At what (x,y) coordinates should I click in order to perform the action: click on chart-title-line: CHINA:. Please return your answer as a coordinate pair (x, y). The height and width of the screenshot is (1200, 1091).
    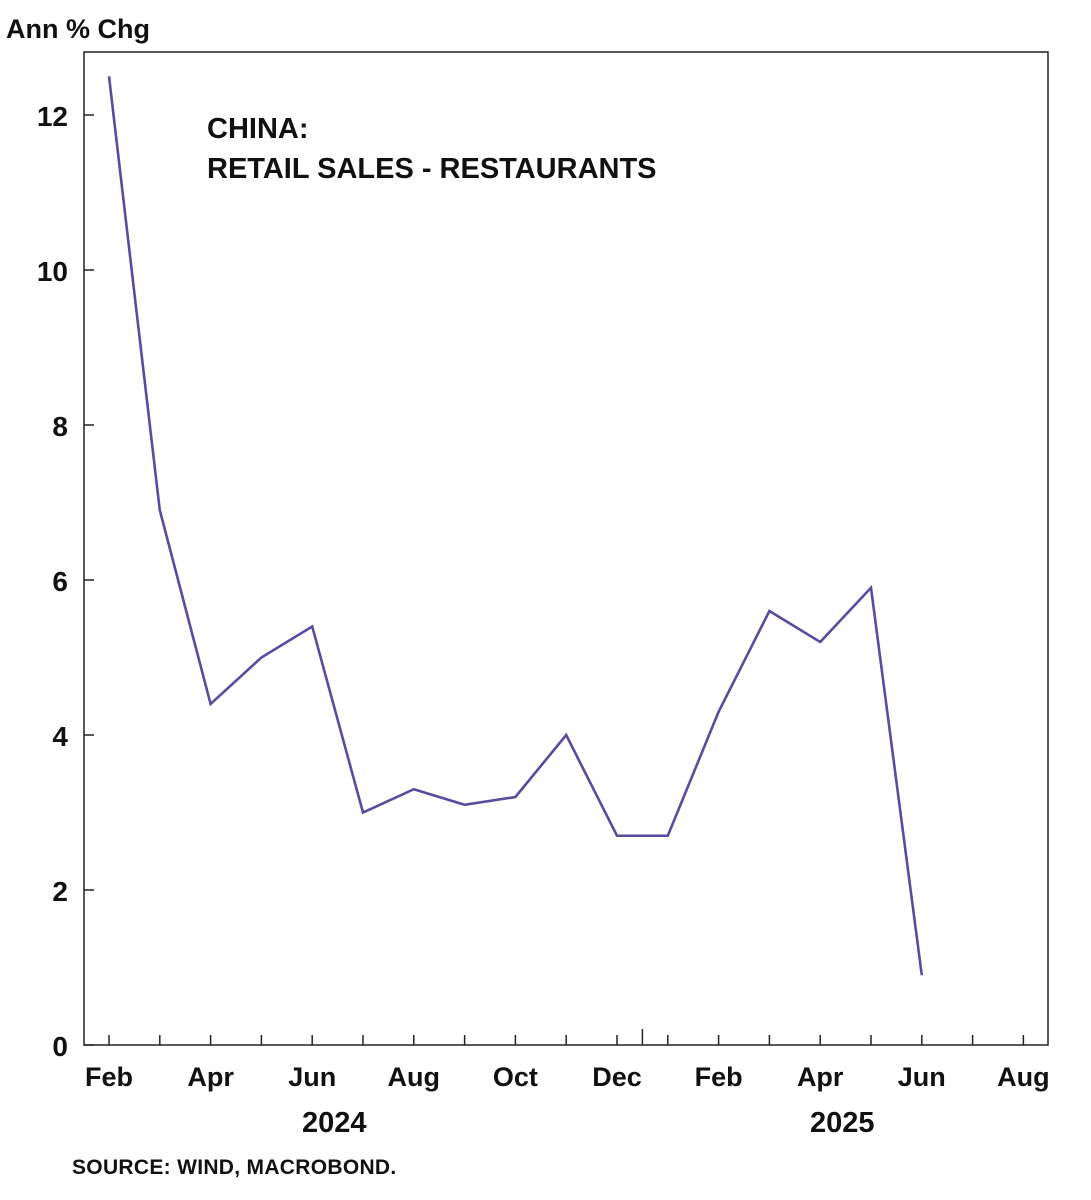
    Looking at the image, I should click on (258, 129).